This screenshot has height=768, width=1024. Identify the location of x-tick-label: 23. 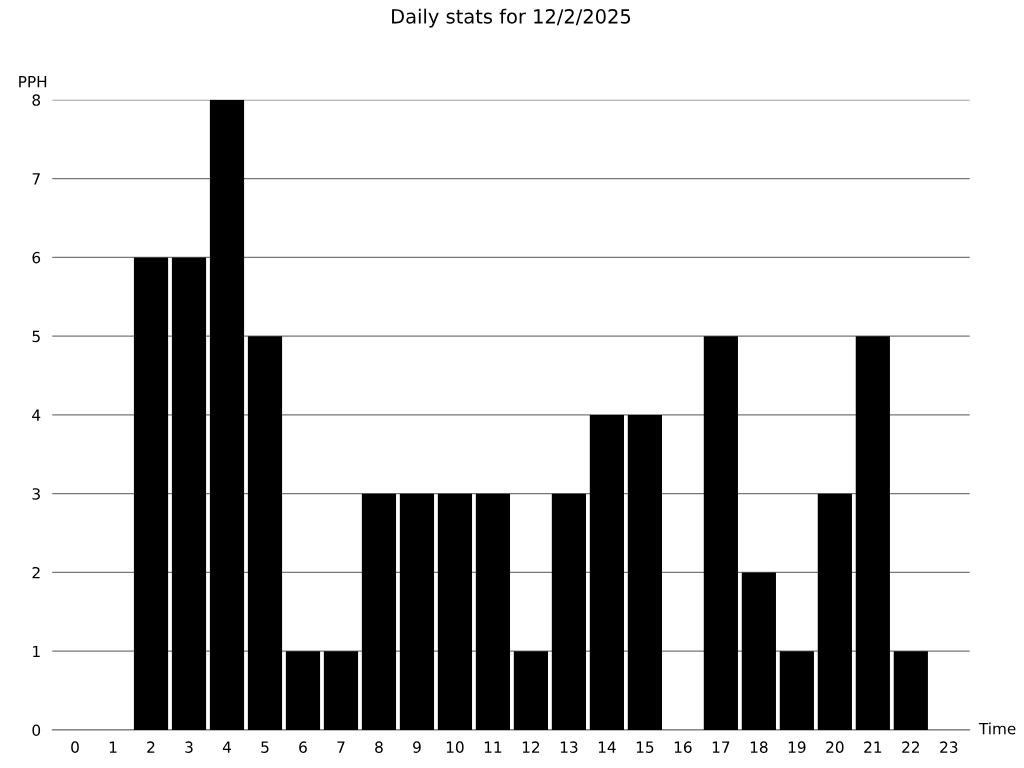
(949, 747).